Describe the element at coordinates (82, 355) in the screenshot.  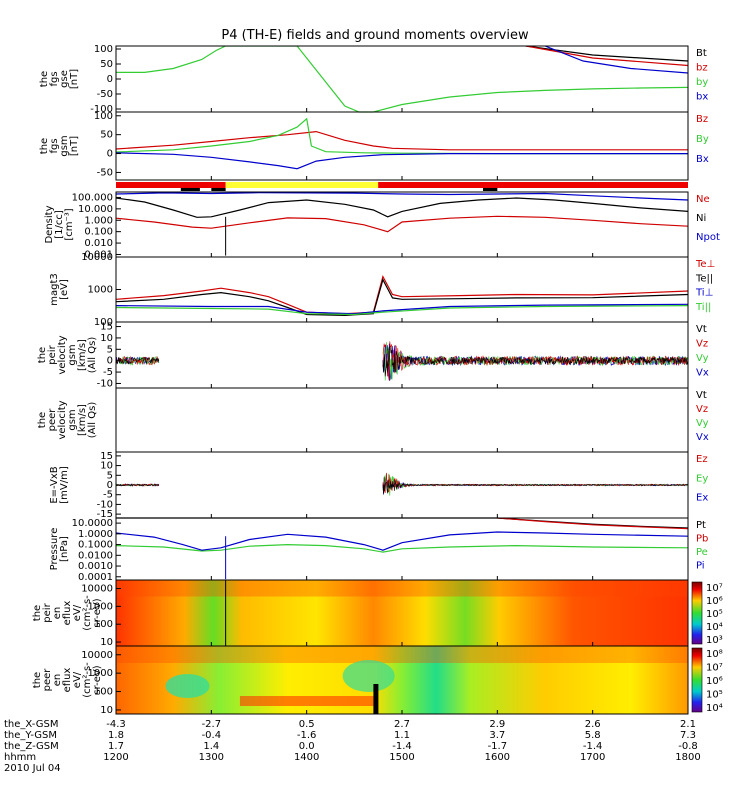
I see `peir-velocity-ylabel-line: [km/s]` at that location.